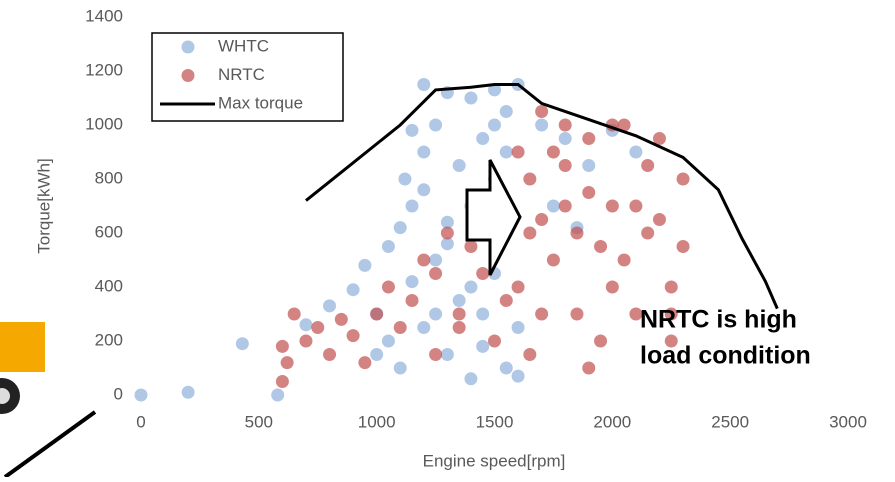 The width and height of the screenshot is (895, 482). What do you see at coordinates (495, 421) in the screenshot?
I see `x-tick-label: 1500` at bounding box center [495, 421].